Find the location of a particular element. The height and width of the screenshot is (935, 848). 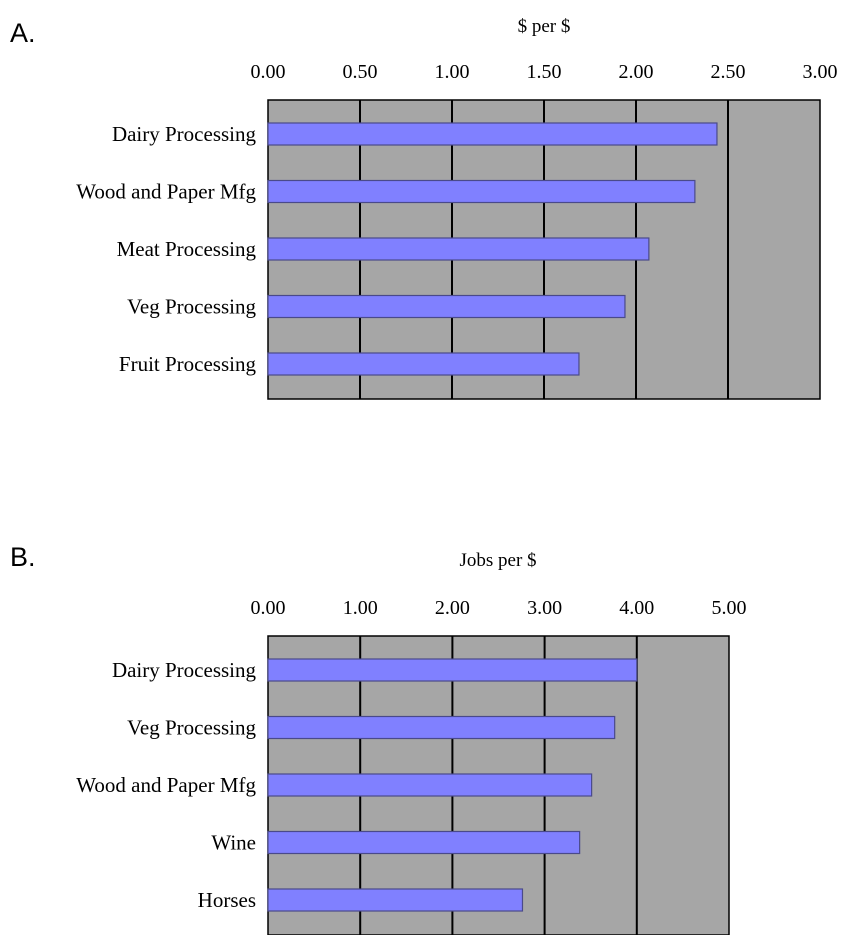

tick-label-a-6: 3.00 is located at coordinates (820, 72).